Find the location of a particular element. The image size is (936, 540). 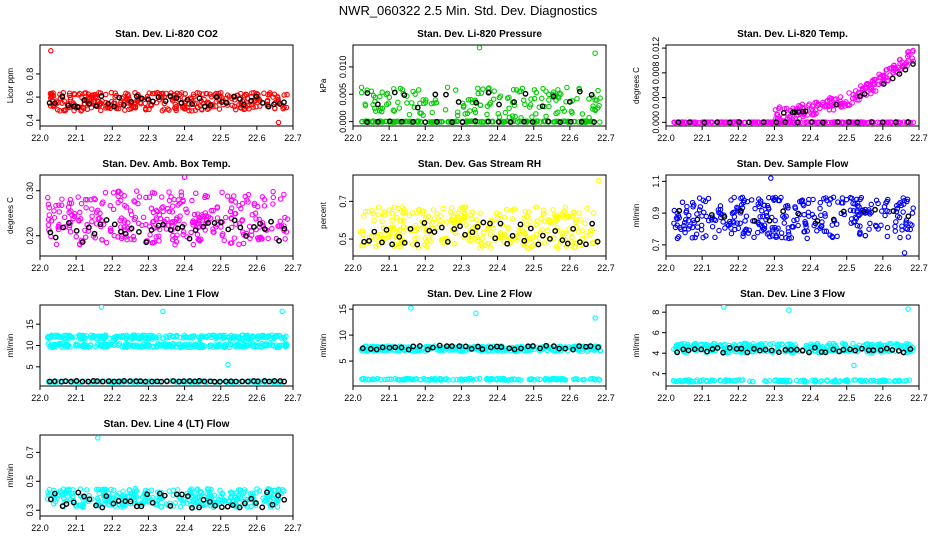

x-tick-label: 22.5 is located at coordinates (534, 138).